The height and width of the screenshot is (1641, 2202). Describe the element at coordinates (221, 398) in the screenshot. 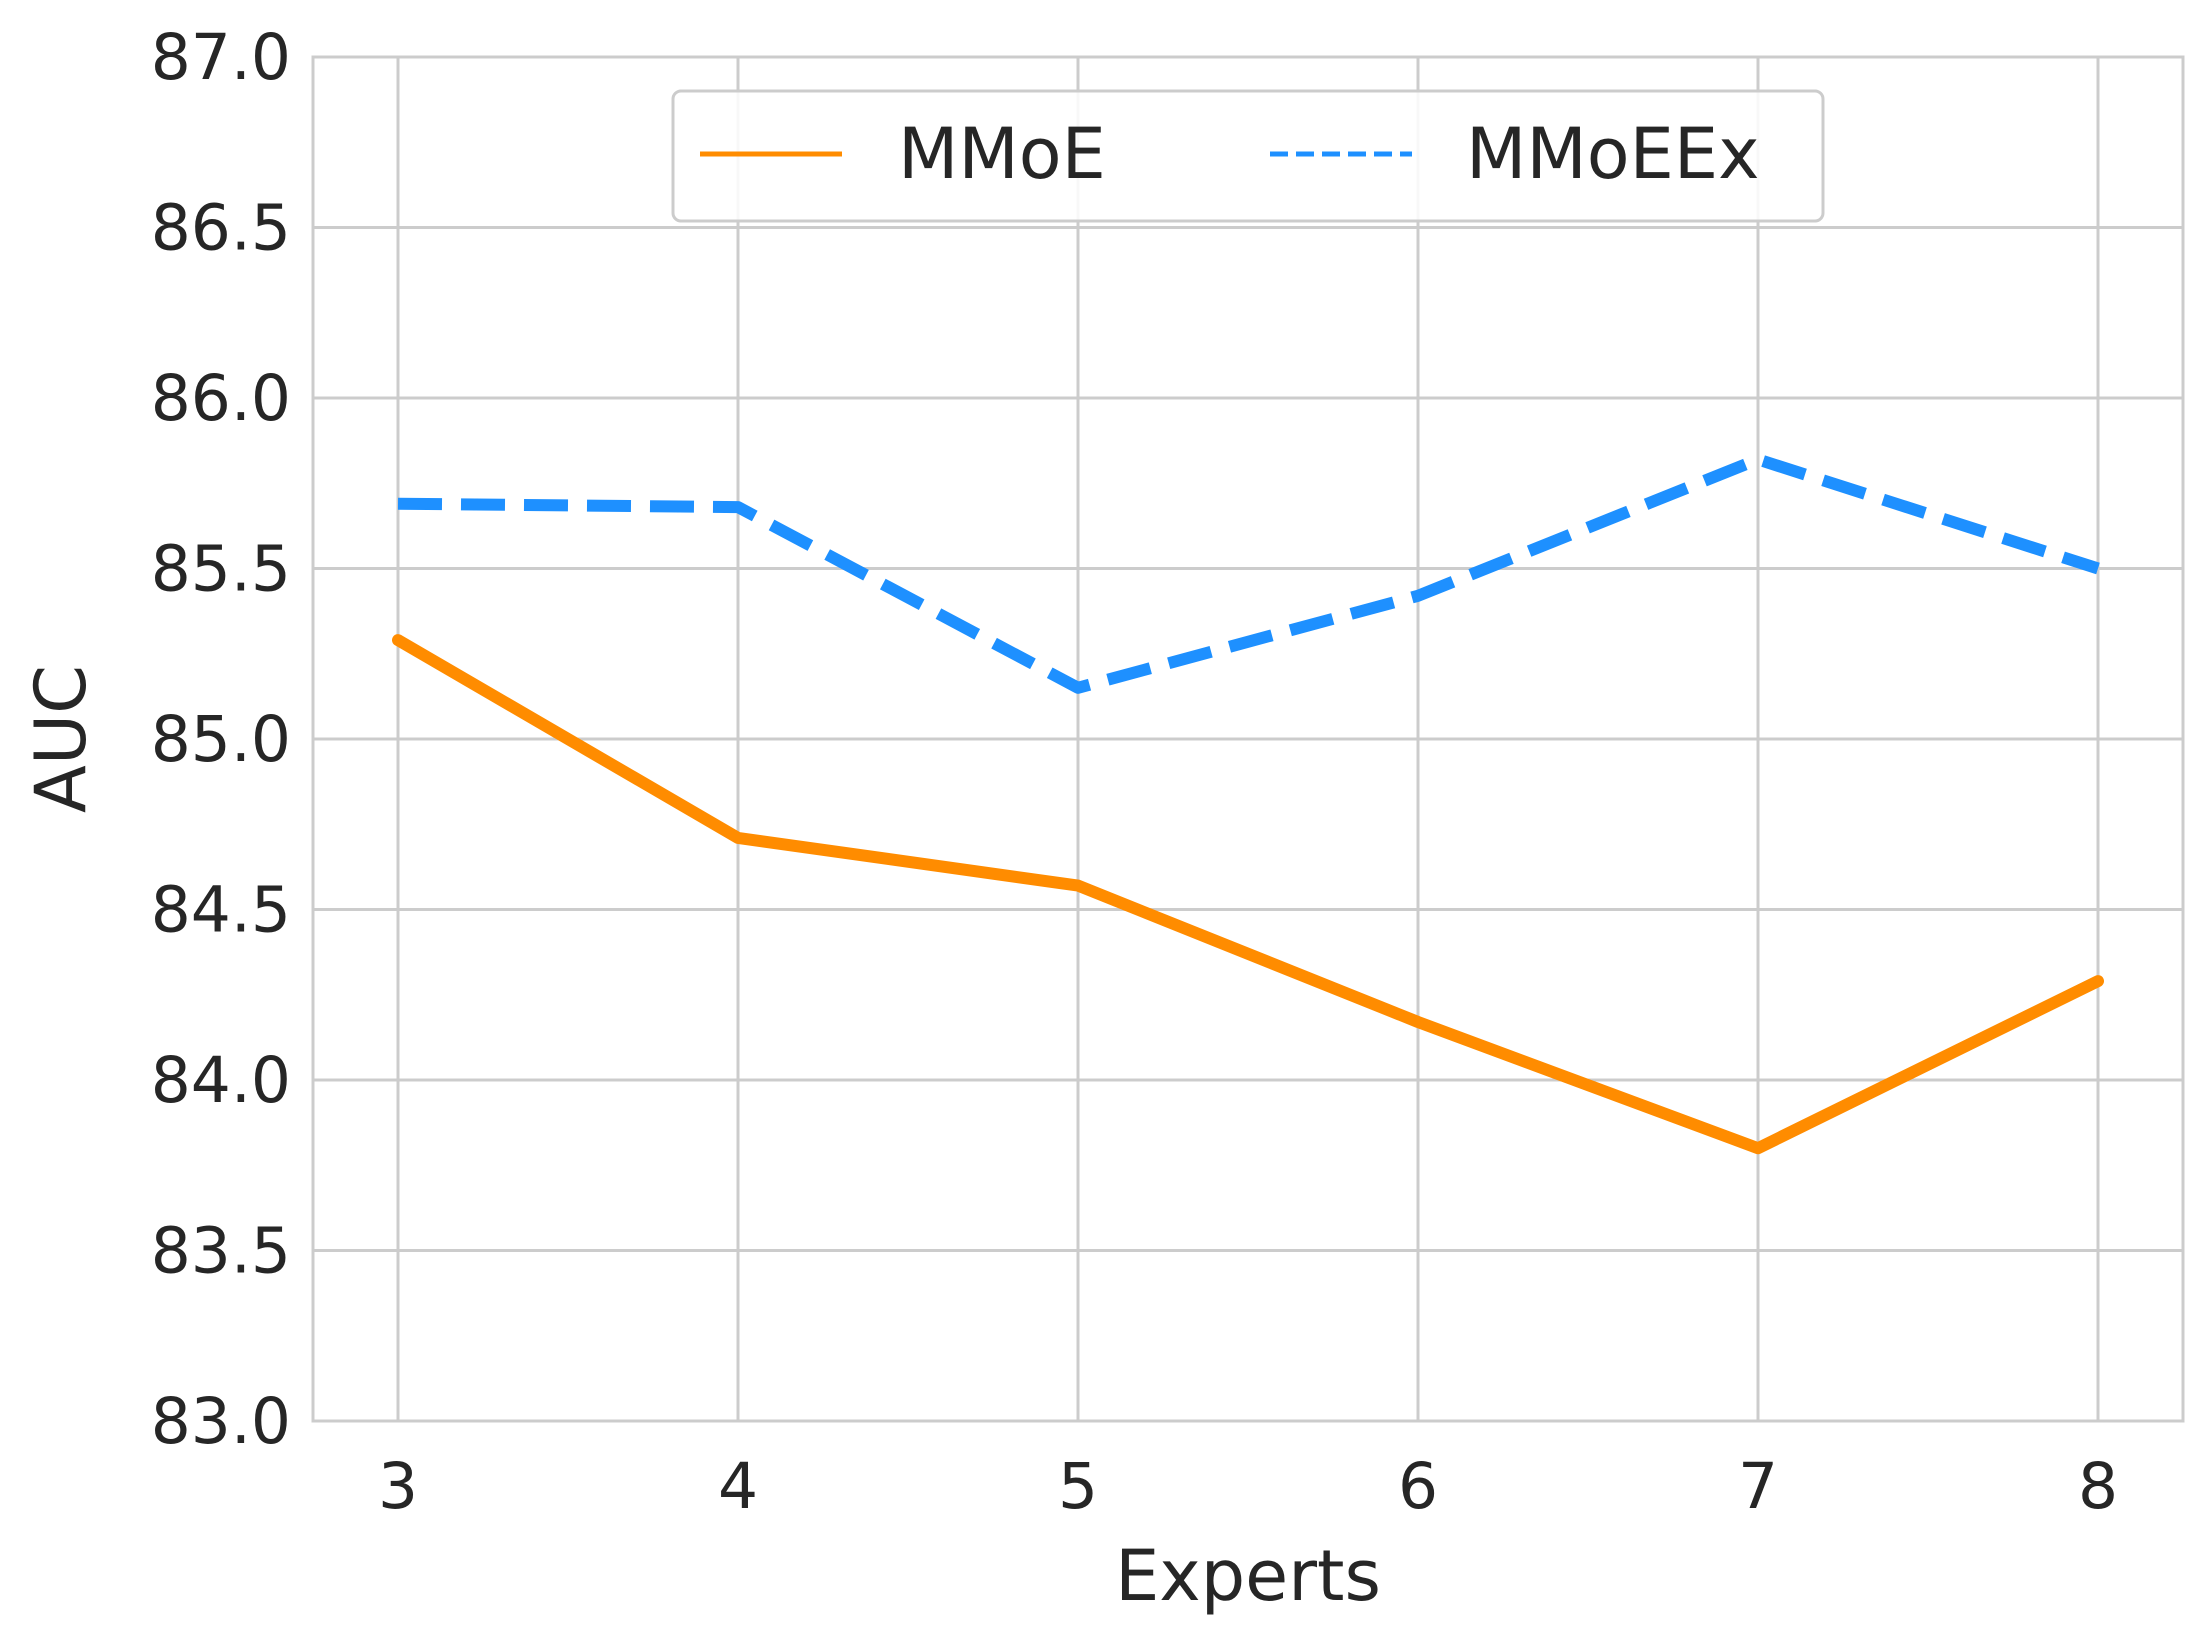

I see `y-tick-label: 86.0` at that location.